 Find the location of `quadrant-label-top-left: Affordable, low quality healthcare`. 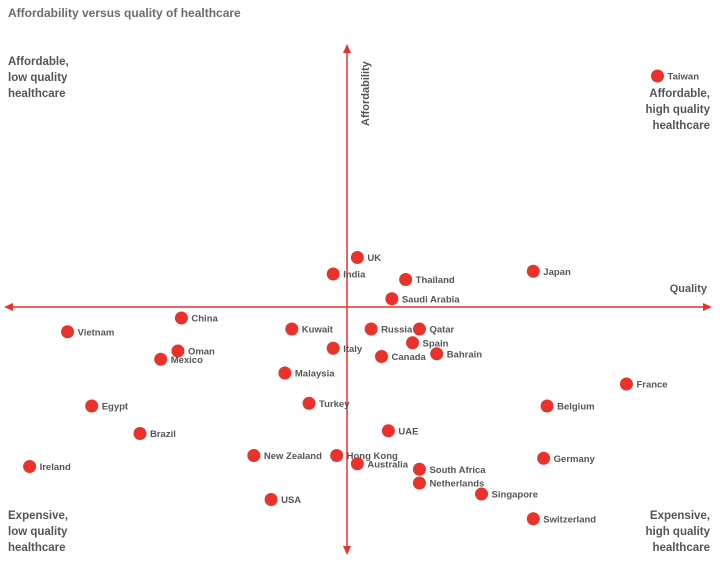

quadrant-label-top-left: Affordable, low quality healthcare is located at coordinates (38, 78).